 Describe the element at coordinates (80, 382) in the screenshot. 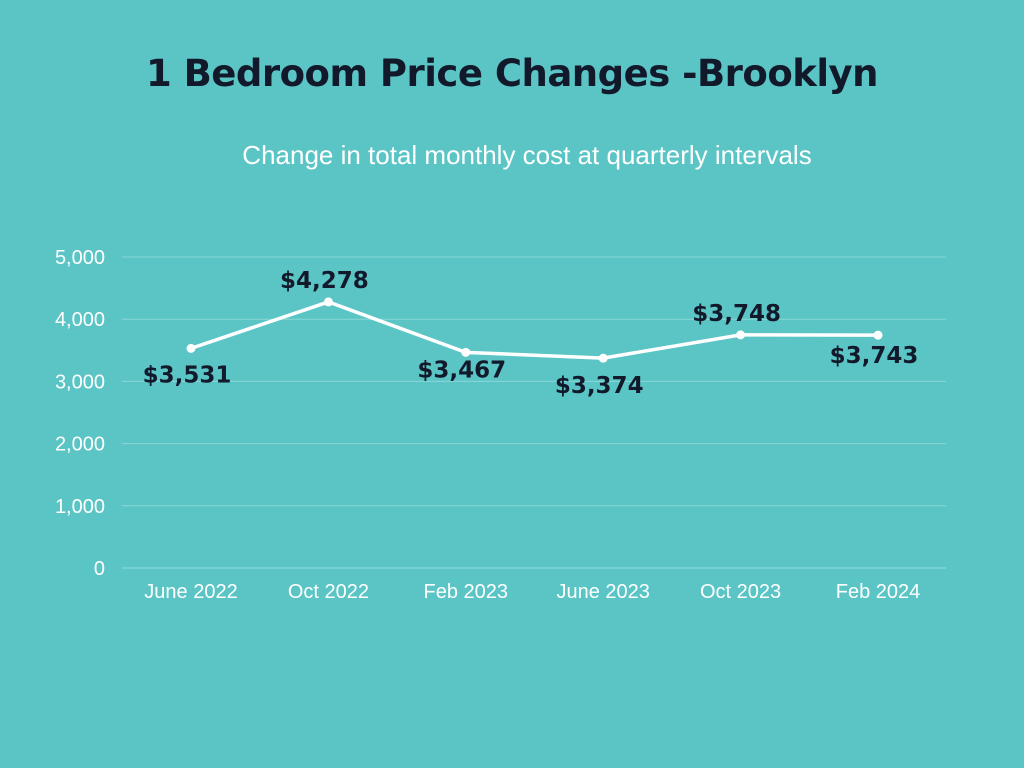

I see `y-tick-label: 3,000` at that location.